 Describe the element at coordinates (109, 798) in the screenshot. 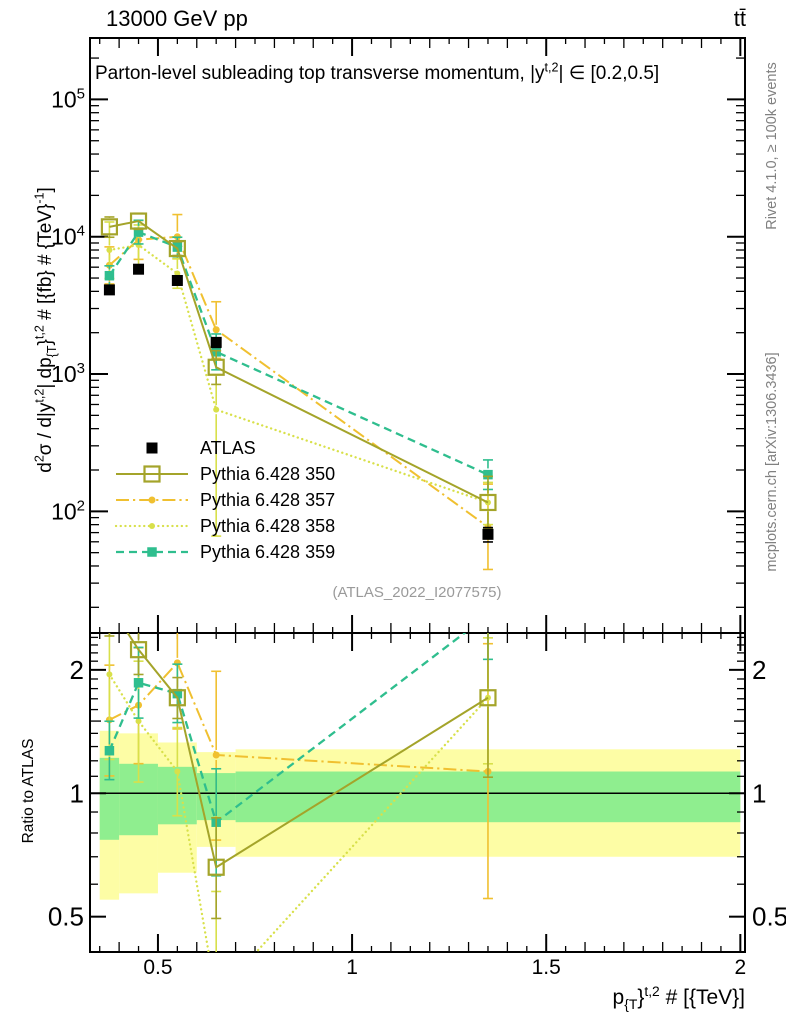

I see `green-band-segment` at that location.